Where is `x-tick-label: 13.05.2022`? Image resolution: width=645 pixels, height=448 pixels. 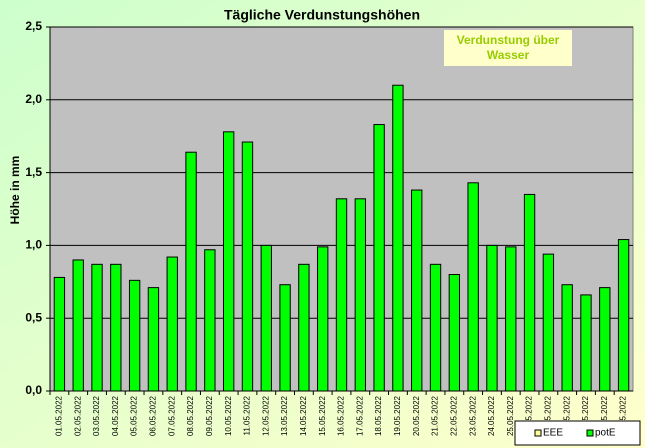
x-tick-label: 13.05.2022 is located at coordinates (284, 415).